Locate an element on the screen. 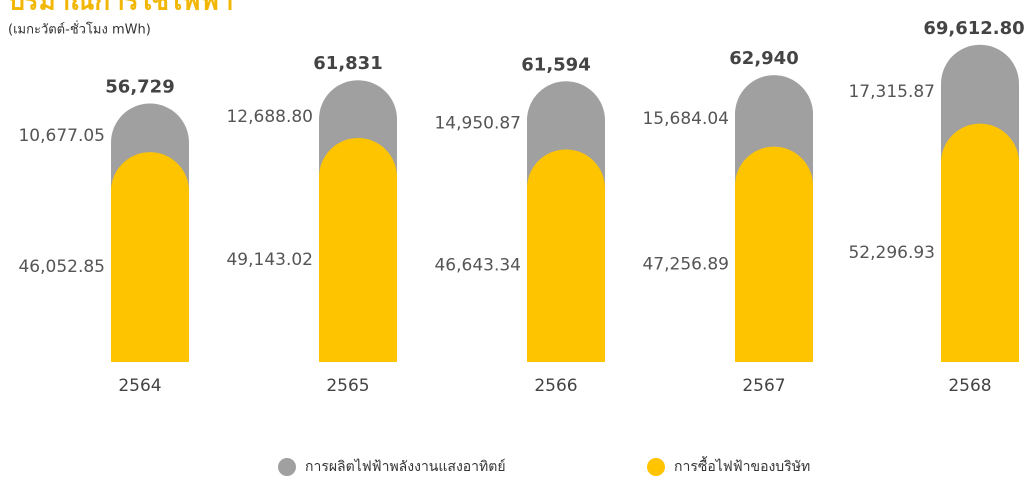  x-tick-label: 2568 is located at coordinates (969, 386).